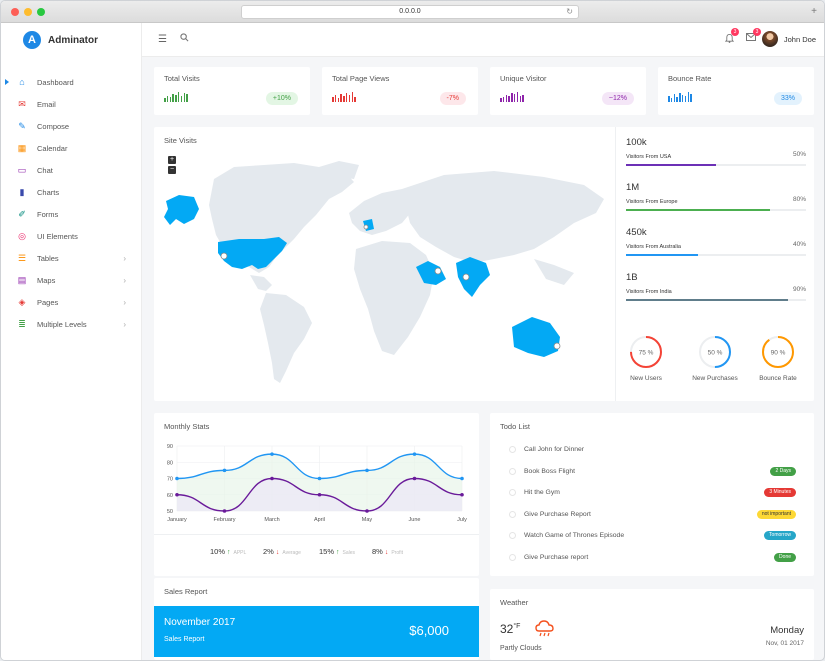  I want to click on sidebar-item-multiple-levels: ≣ Multiple Levels ›, so click(71, 324).